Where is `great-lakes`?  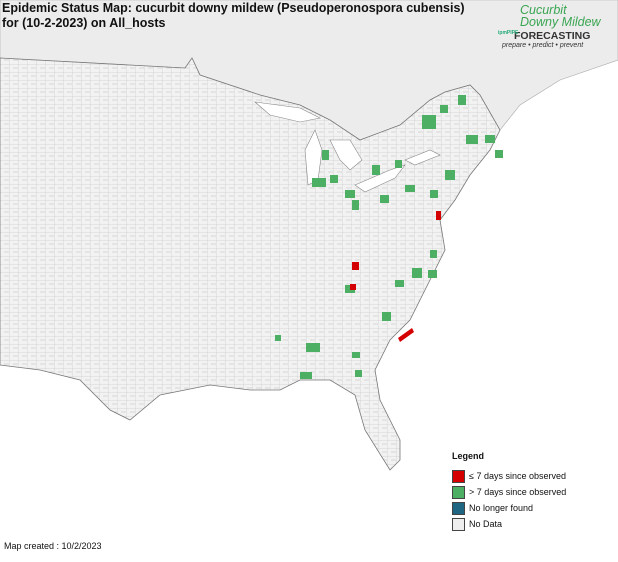 great-lakes is located at coordinates (347, 147).